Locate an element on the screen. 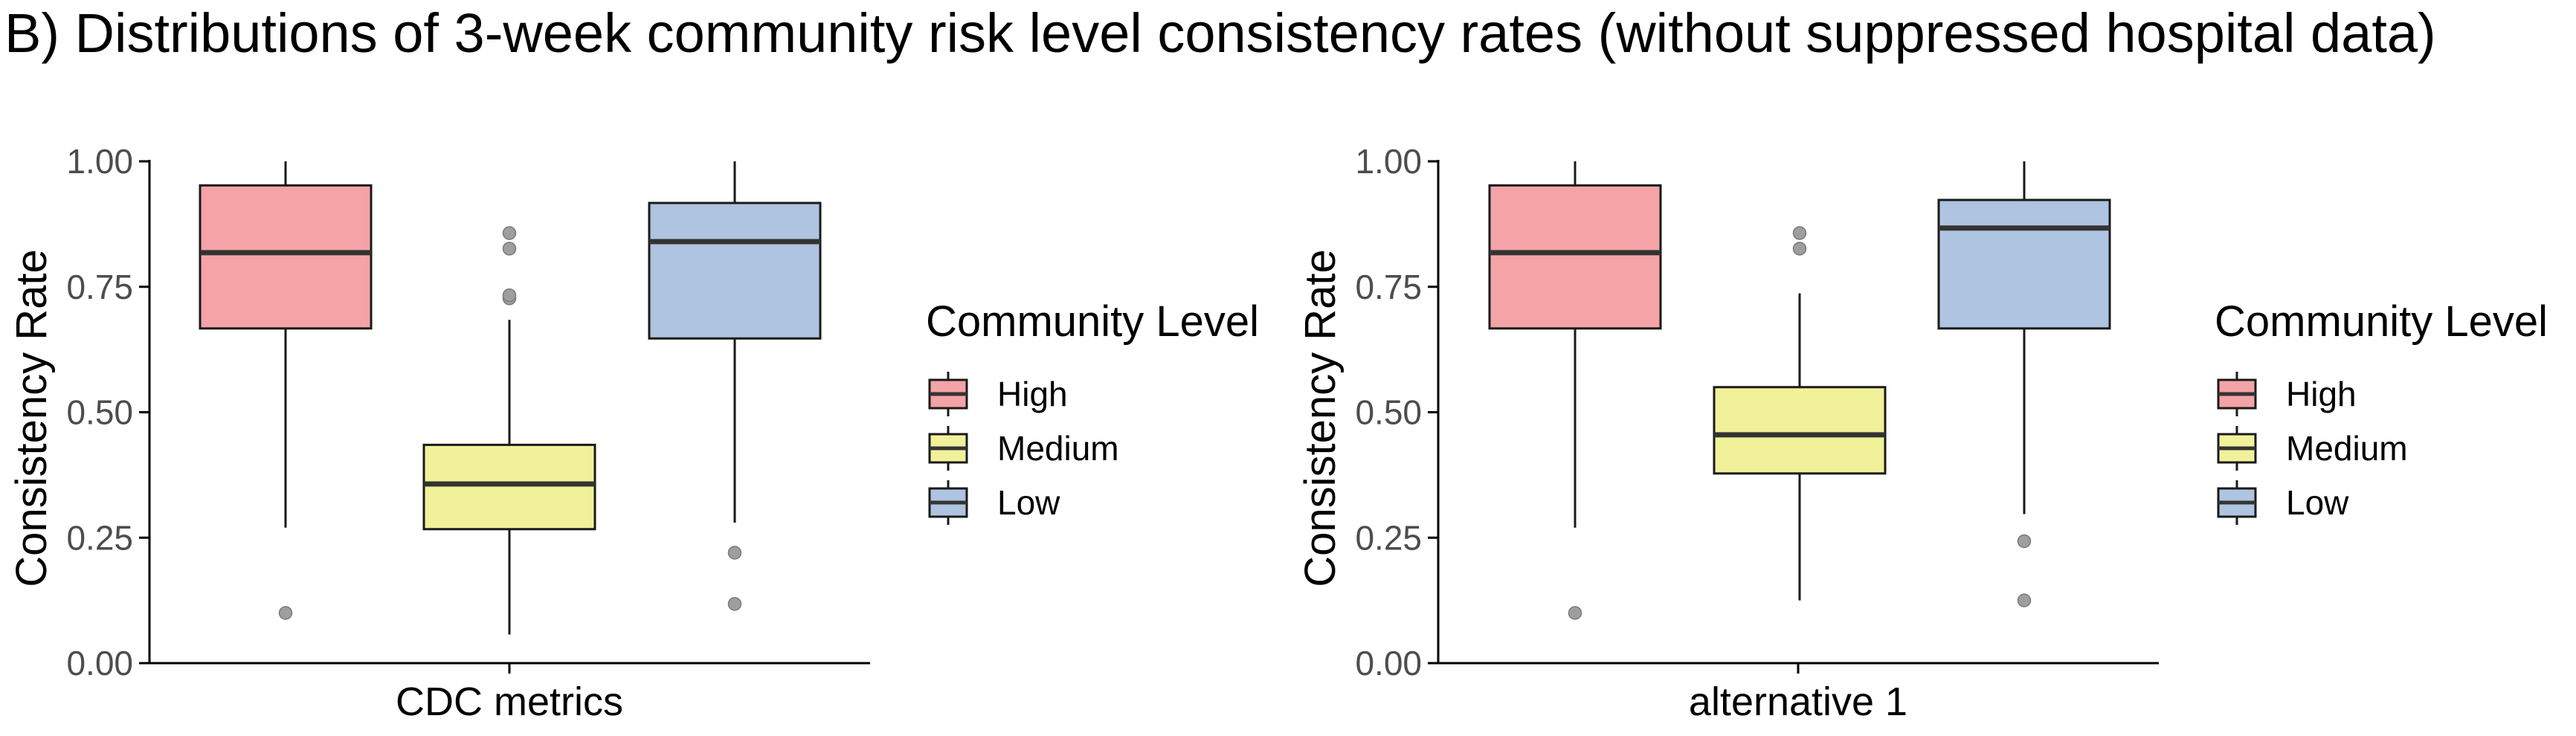 The height and width of the screenshot is (736, 2576). x-tick-label: CDC metrics is located at coordinates (509, 701).